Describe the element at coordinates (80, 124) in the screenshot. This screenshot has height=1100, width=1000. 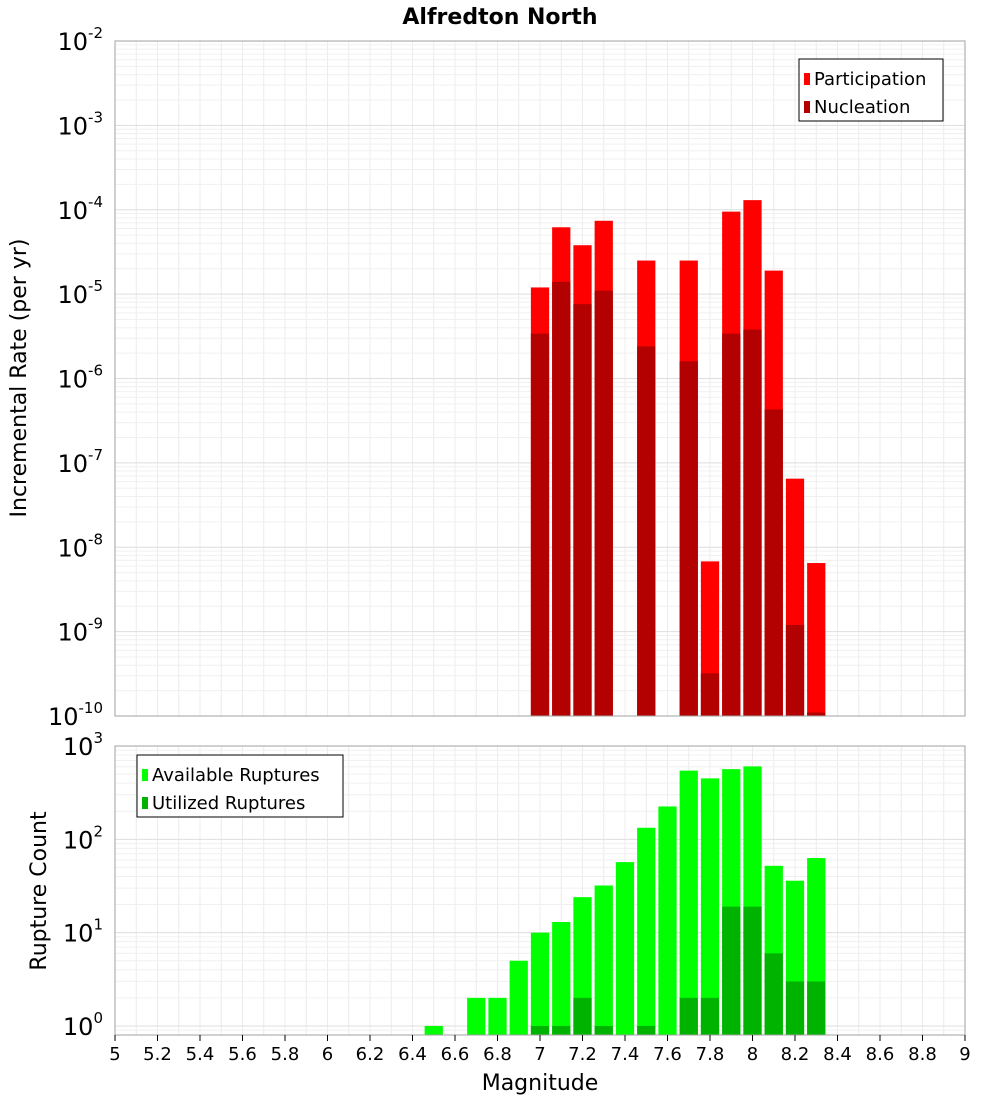
I see `y-tick-label: 10⁻³` at that location.